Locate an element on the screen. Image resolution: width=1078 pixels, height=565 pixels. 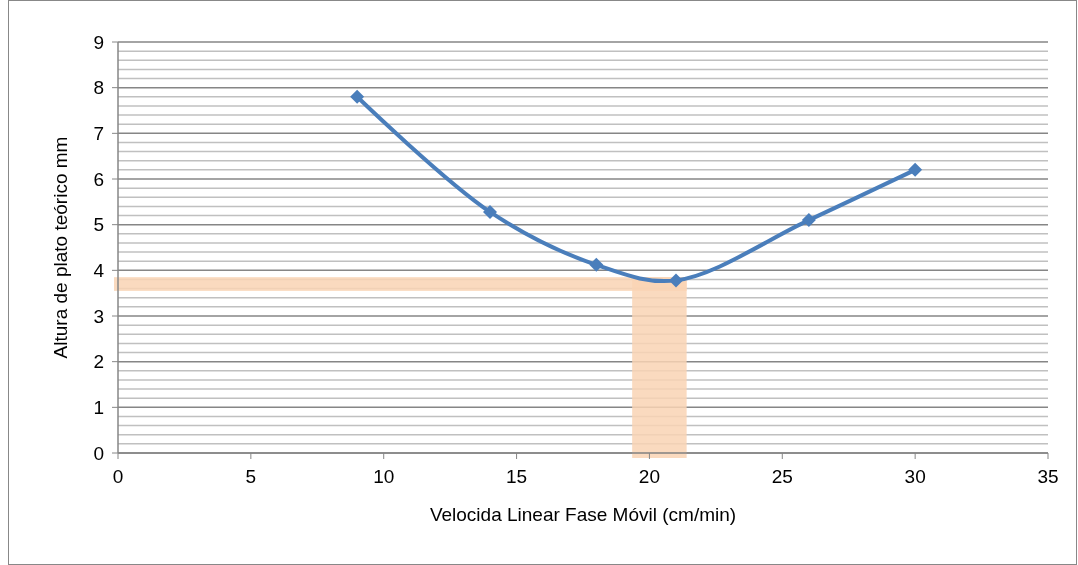
x-tick-label: 5 is located at coordinates (251, 476).